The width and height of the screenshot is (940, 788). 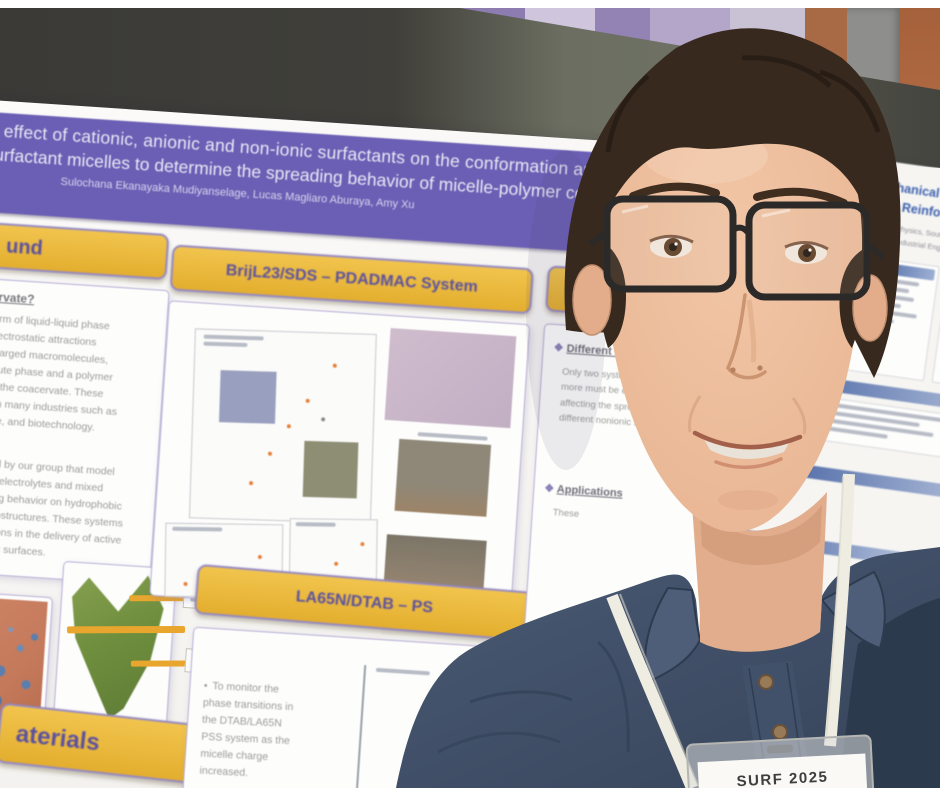 I want to click on collar-right, so click(x=853, y=610).